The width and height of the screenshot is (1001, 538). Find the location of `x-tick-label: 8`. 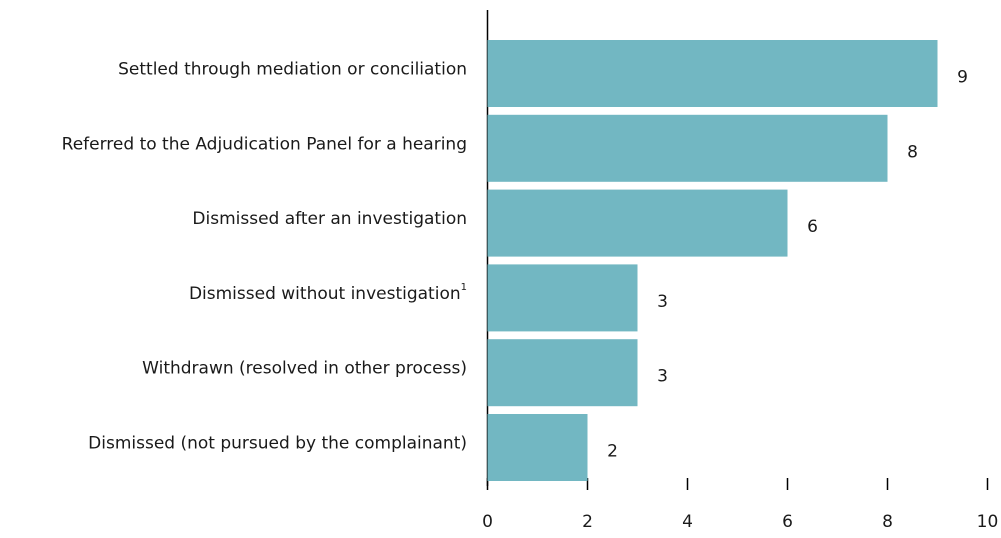

x-tick-label: 8 is located at coordinates (887, 522).